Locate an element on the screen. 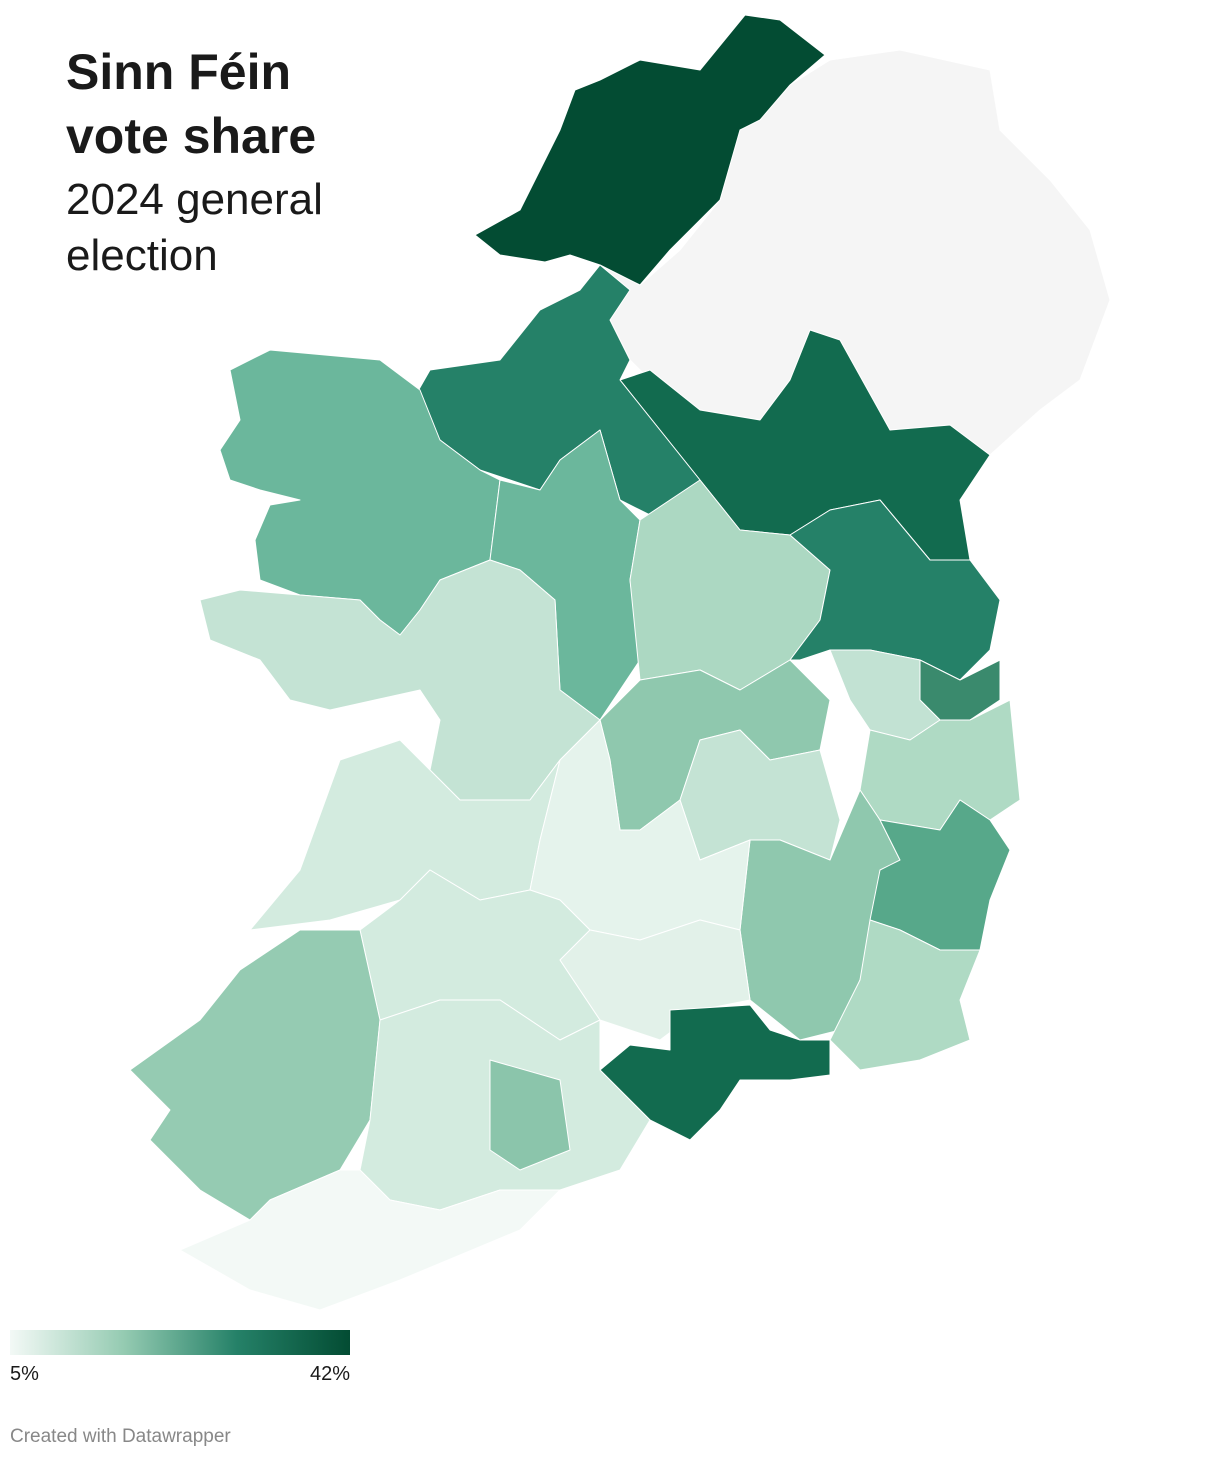 The height and width of the screenshot is (1462, 1220). legend-label: 42% is located at coordinates (330, 1374).